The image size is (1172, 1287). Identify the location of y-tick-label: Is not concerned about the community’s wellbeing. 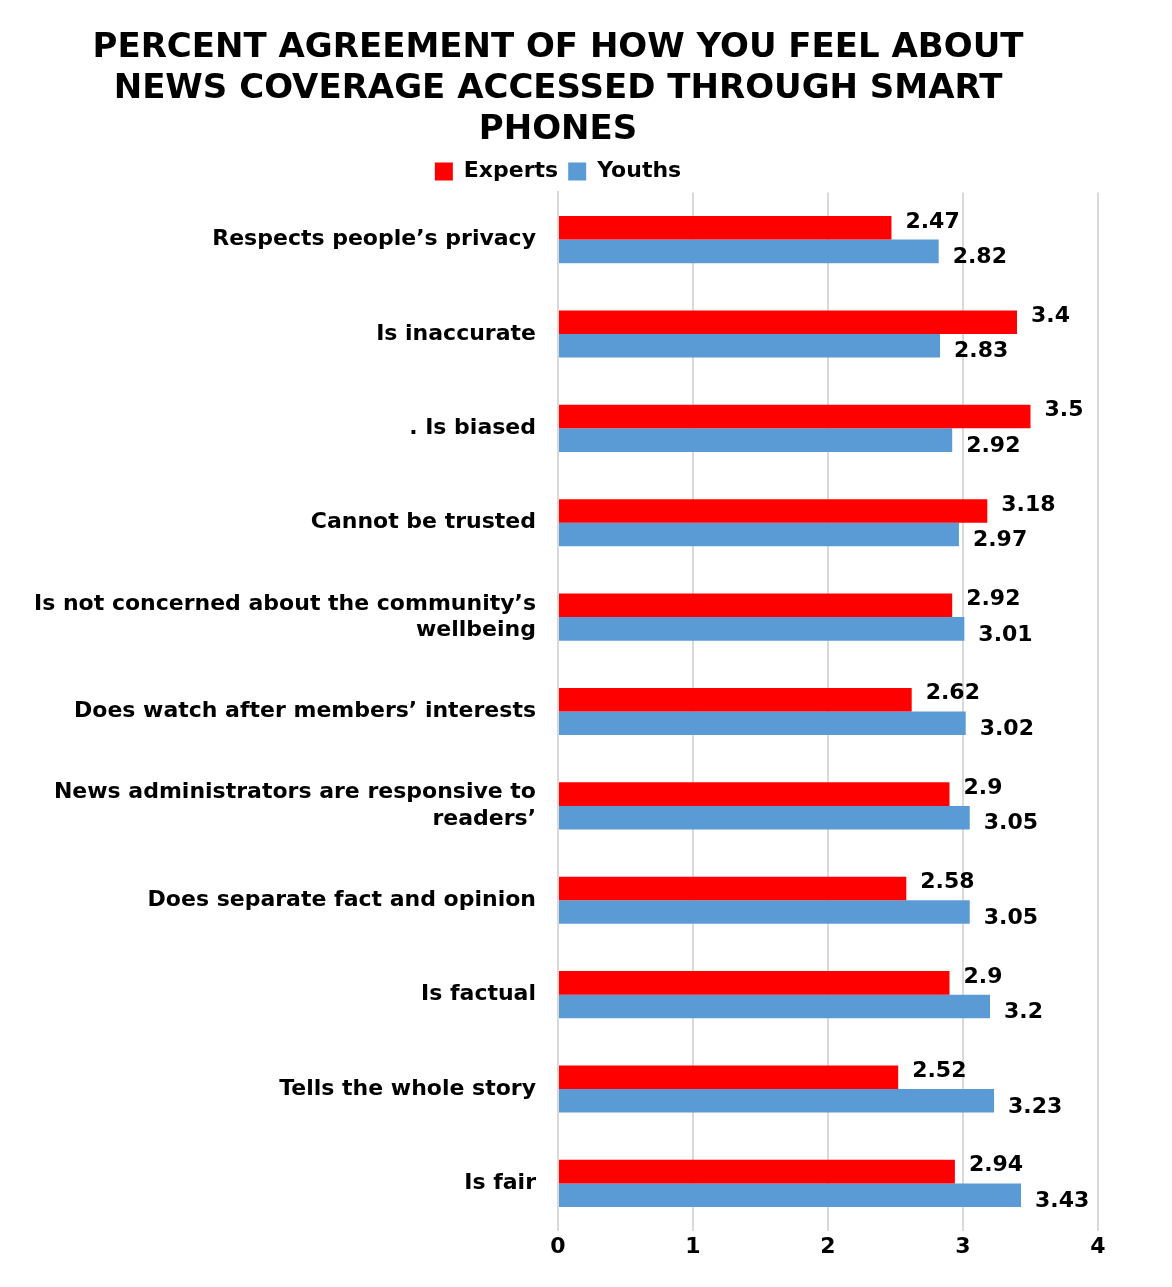
(285, 615).